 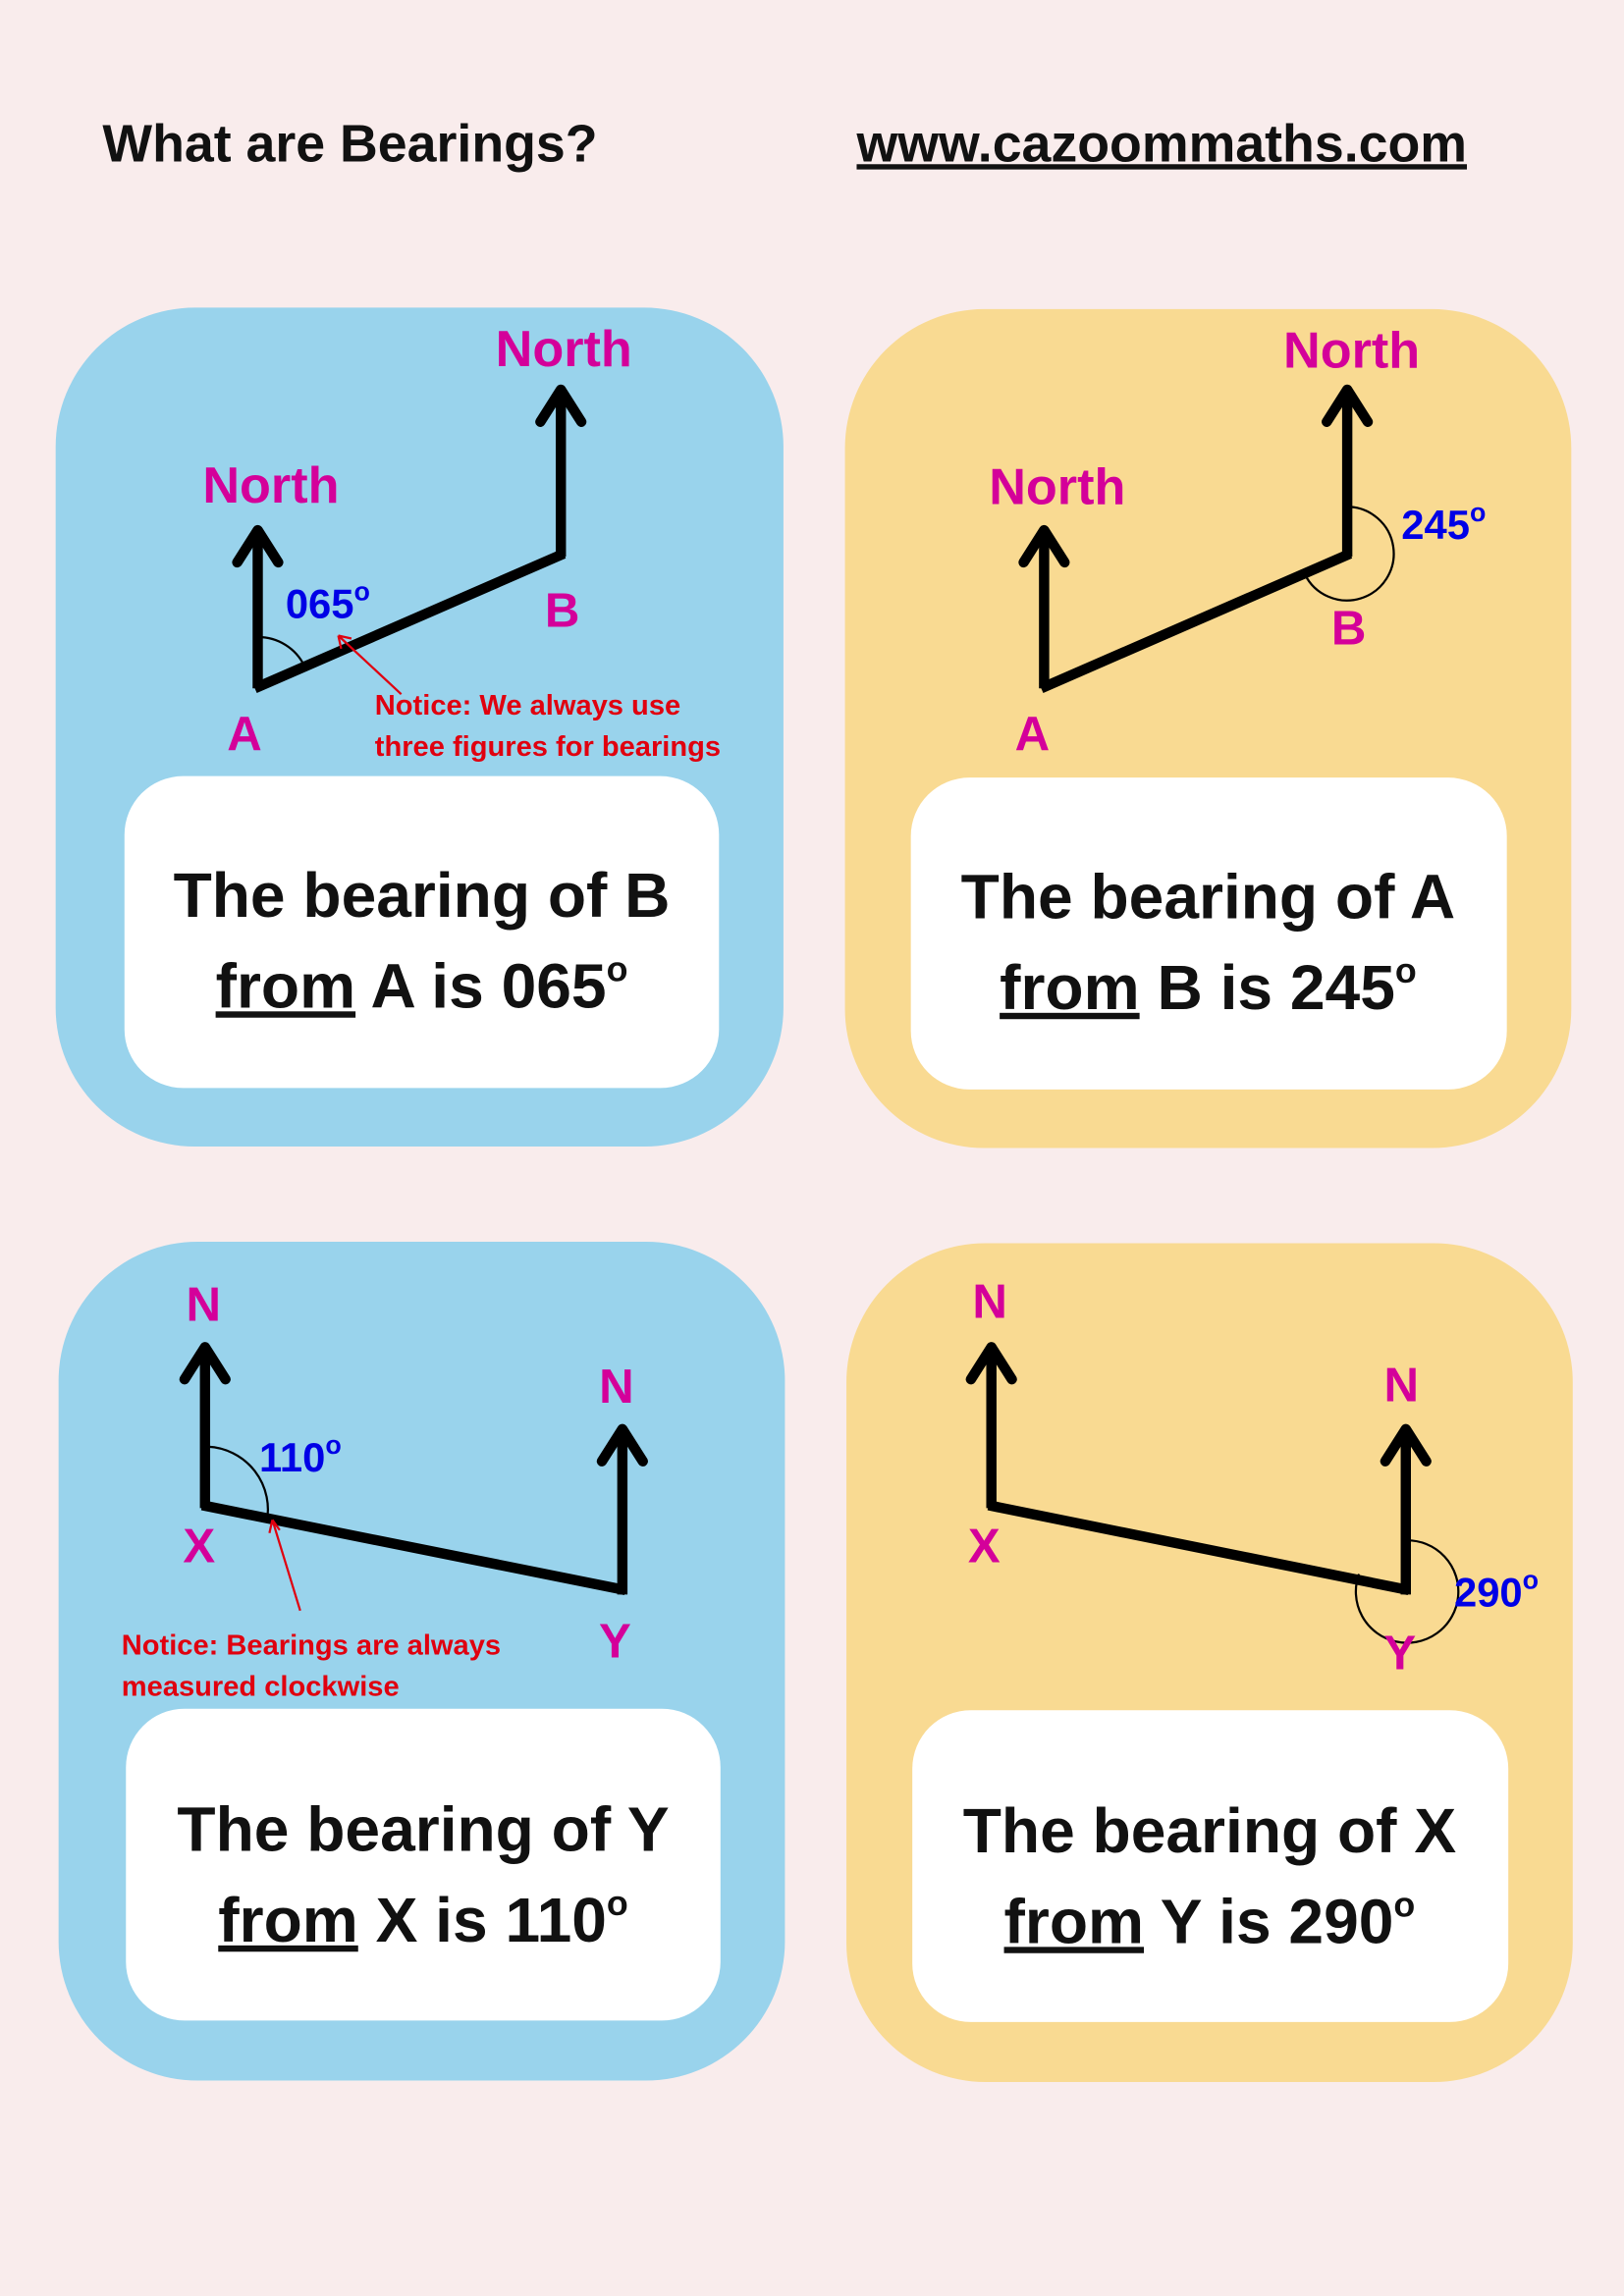 What do you see at coordinates (1496, 1590) in the screenshot?
I see `angle-label: 290o` at bounding box center [1496, 1590].